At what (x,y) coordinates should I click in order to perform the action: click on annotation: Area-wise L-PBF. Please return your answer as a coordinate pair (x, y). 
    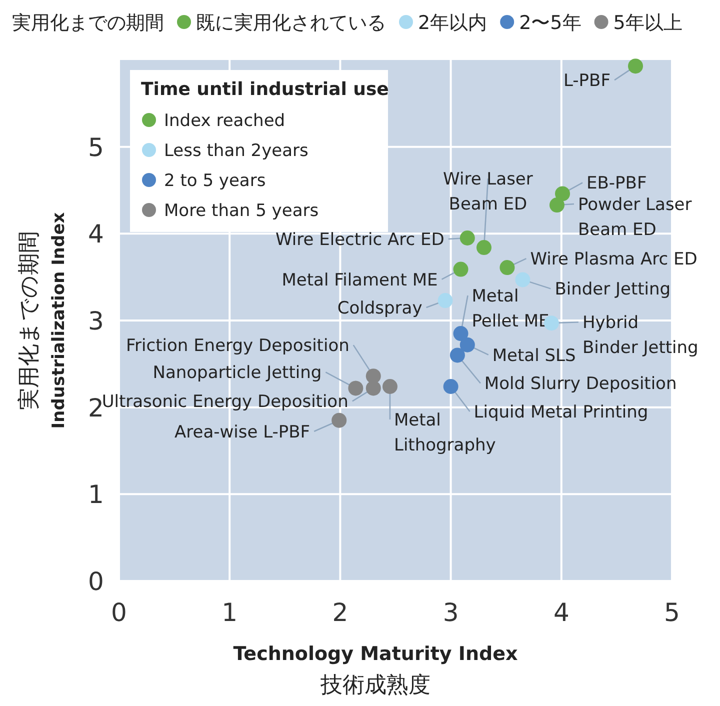
    Looking at the image, I should click on (242, 432).